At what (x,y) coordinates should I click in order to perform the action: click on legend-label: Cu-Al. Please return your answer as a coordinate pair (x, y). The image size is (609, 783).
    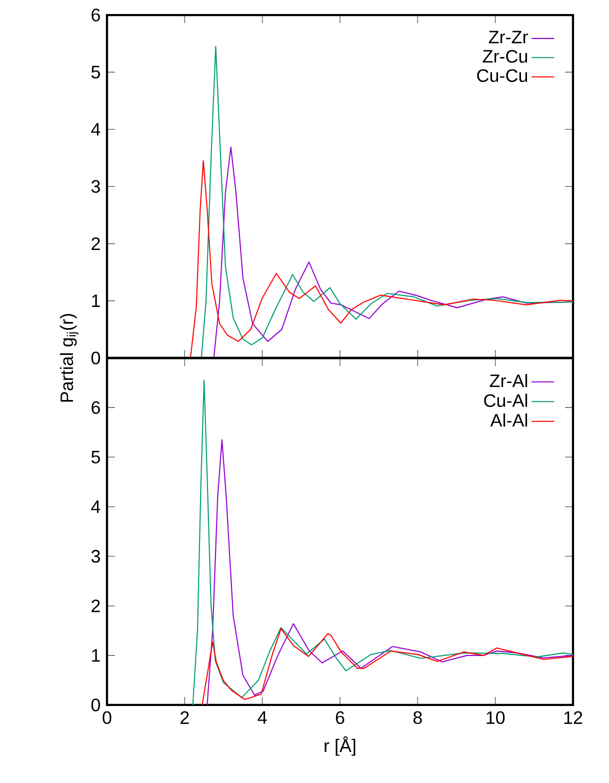
    Looking at the image, I should click on (506, 400).